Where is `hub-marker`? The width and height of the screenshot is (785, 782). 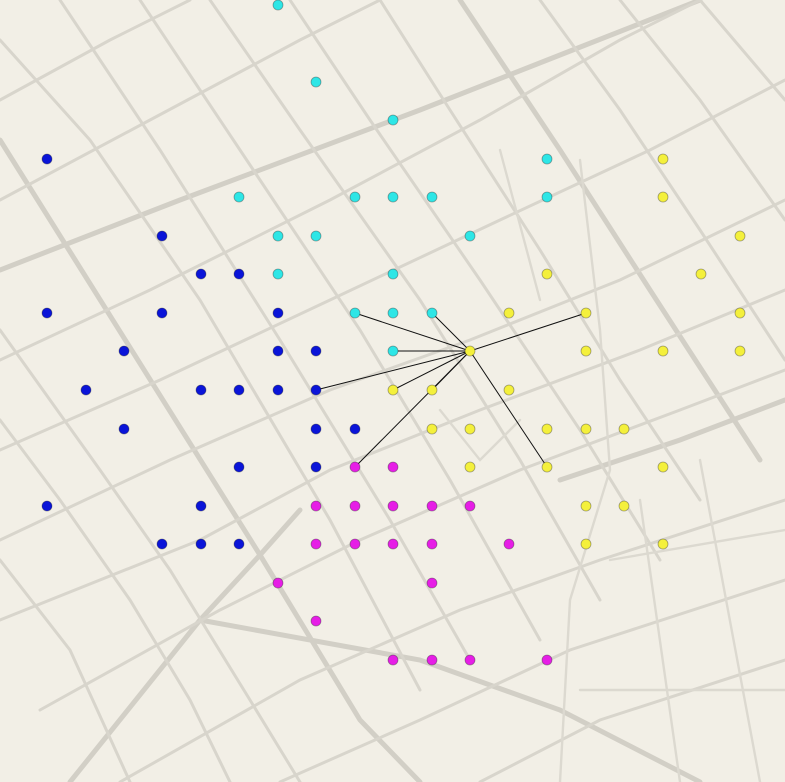
hub-marker is located at coordinates (470, 351).